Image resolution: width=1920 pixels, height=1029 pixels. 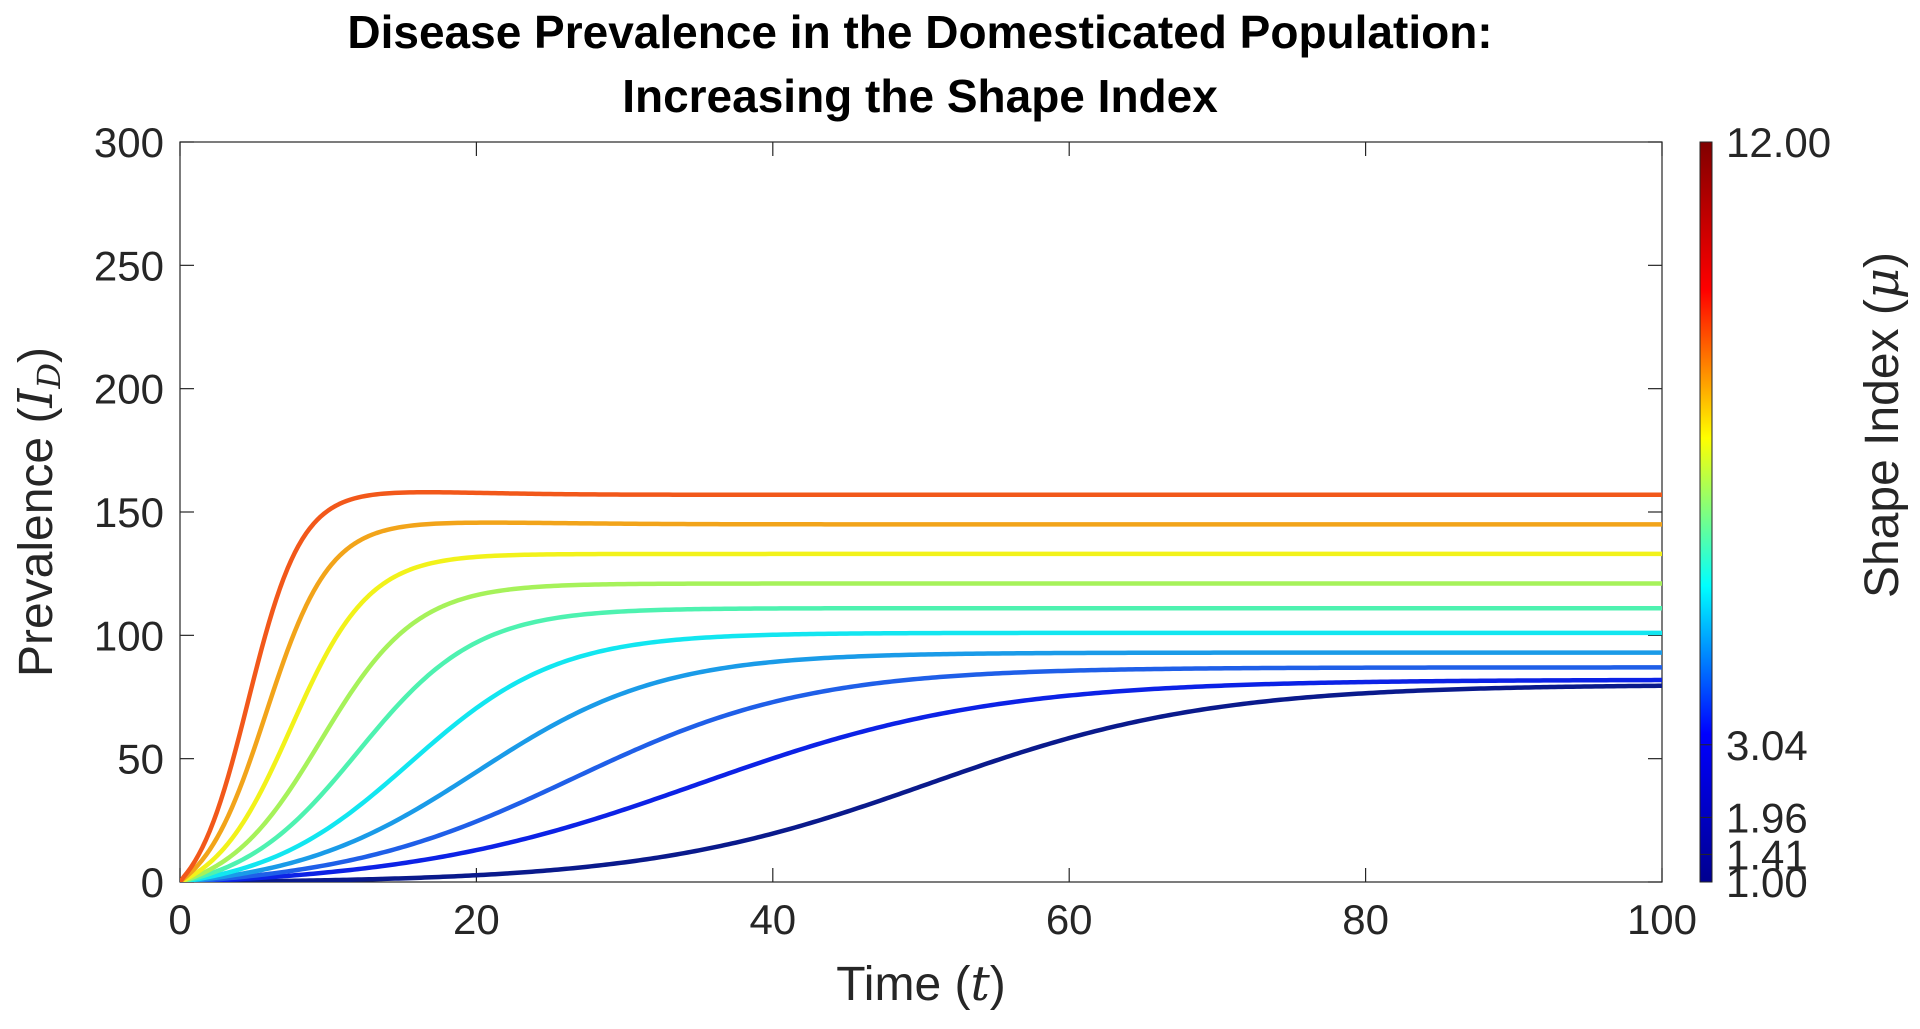 What do you see at coordinates (1767, 882) in the screenshot?
I see `colorbar-tick-label: 1.00` at bounding box center [1767, 882].